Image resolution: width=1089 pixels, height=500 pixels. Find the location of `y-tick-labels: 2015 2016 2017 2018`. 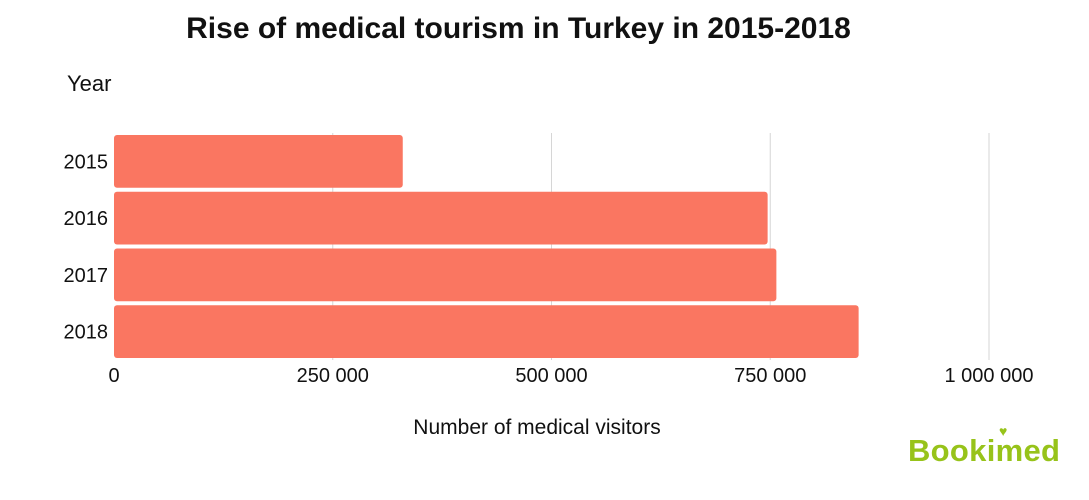

y-tick-labels: 2015 2016 2017 2018 is located at coordinates (86, 247).